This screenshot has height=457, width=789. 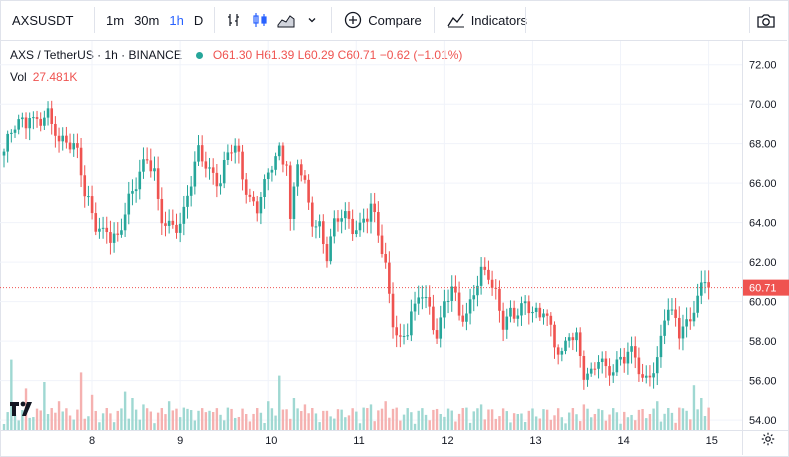 What do you see at coordinates (286, 20) in the screenshot?
I see `area-chart-type-icon` at bounding box center [286, 20].